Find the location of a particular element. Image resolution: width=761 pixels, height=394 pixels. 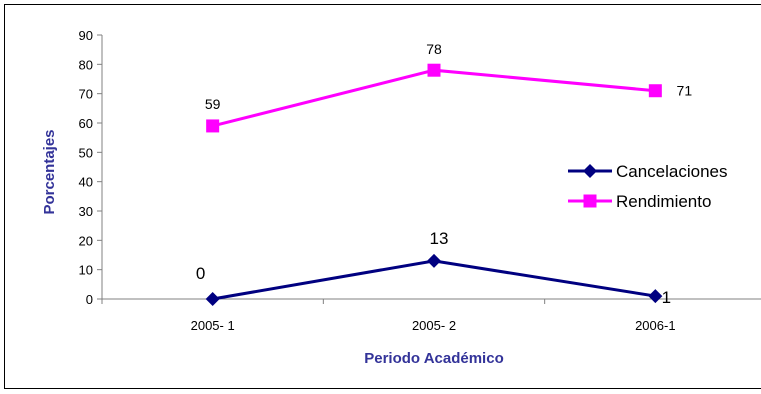

y-tick-label: 40 is located at coordinates (86, 182).